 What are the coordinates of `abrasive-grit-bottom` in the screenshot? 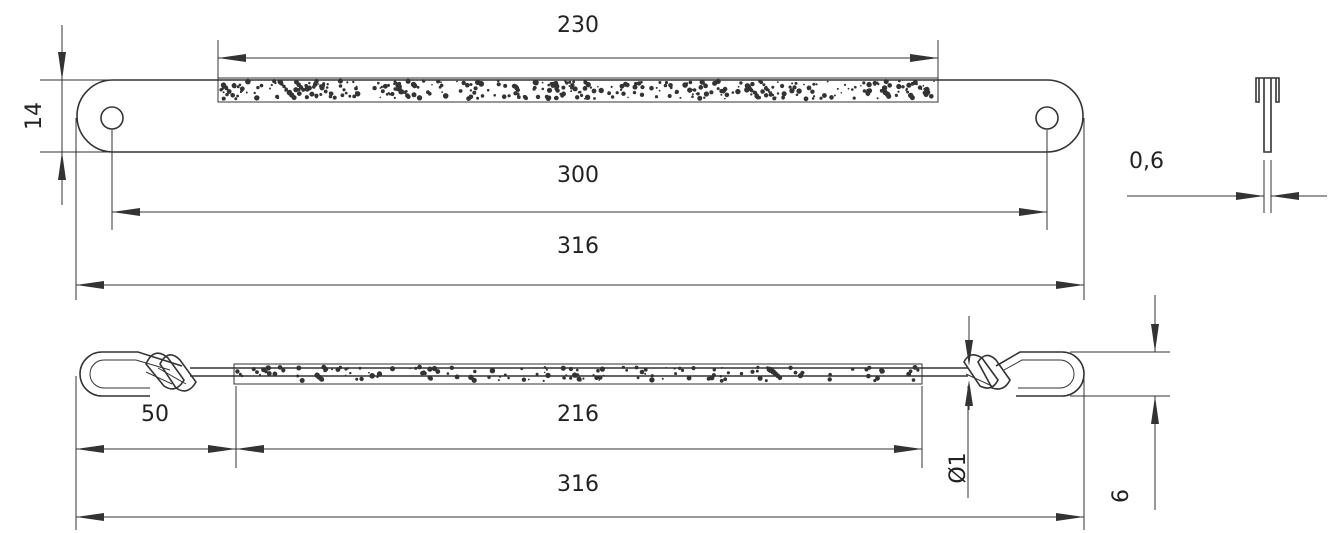 It's located at (577, 373).